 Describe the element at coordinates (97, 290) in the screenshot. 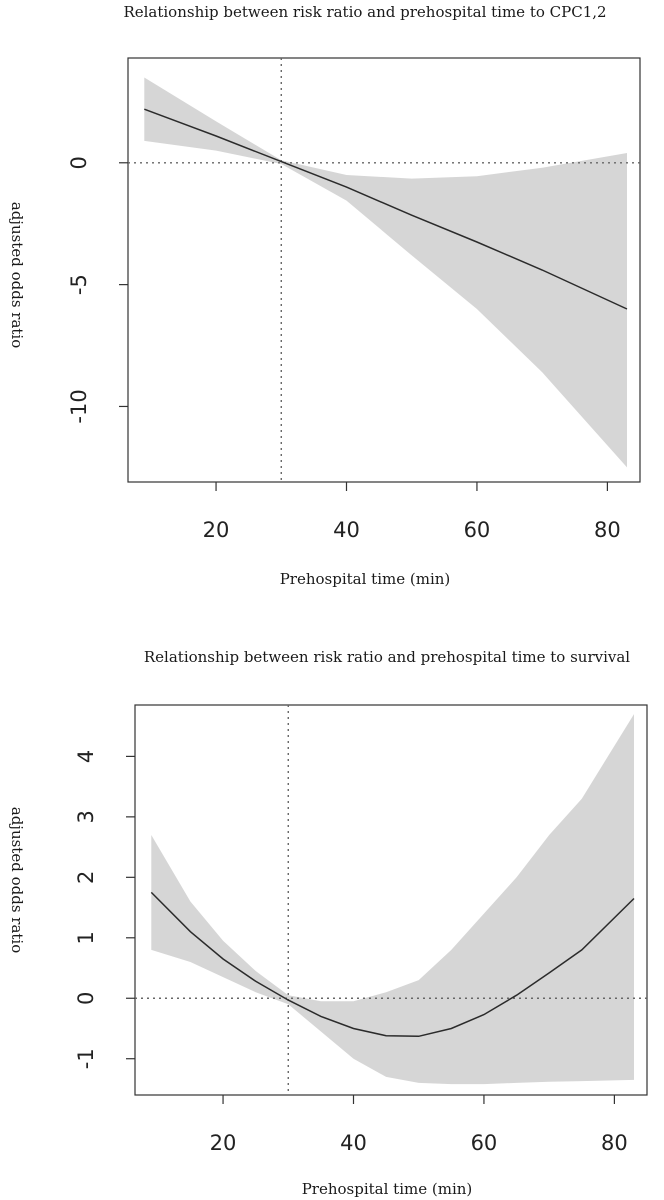

I see `y-axis-ticks: 0 -5 -10` at that location.